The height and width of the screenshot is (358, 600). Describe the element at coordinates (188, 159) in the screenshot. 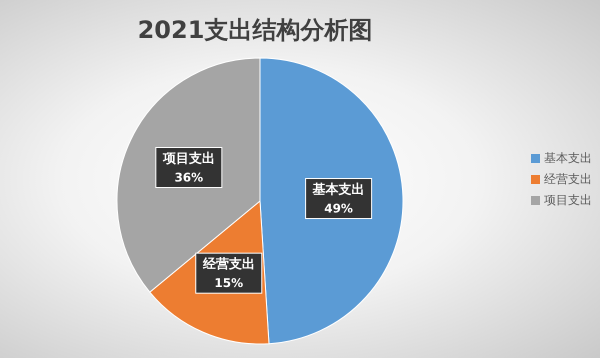

I see `slice-label: 项目支出` at that location.